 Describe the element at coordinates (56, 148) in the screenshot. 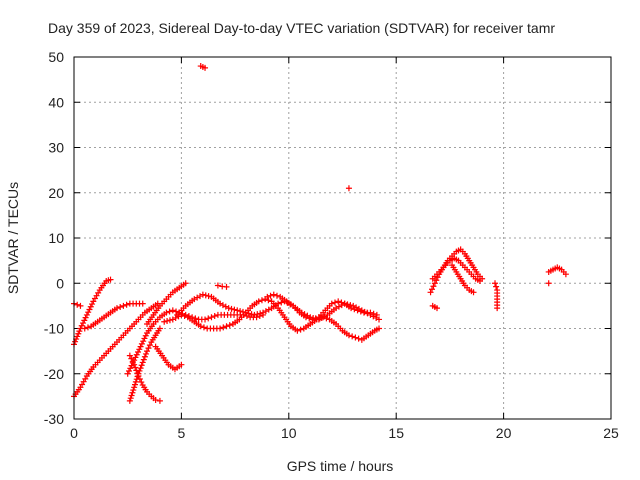

I see `y-tick-label: 30` at that location.